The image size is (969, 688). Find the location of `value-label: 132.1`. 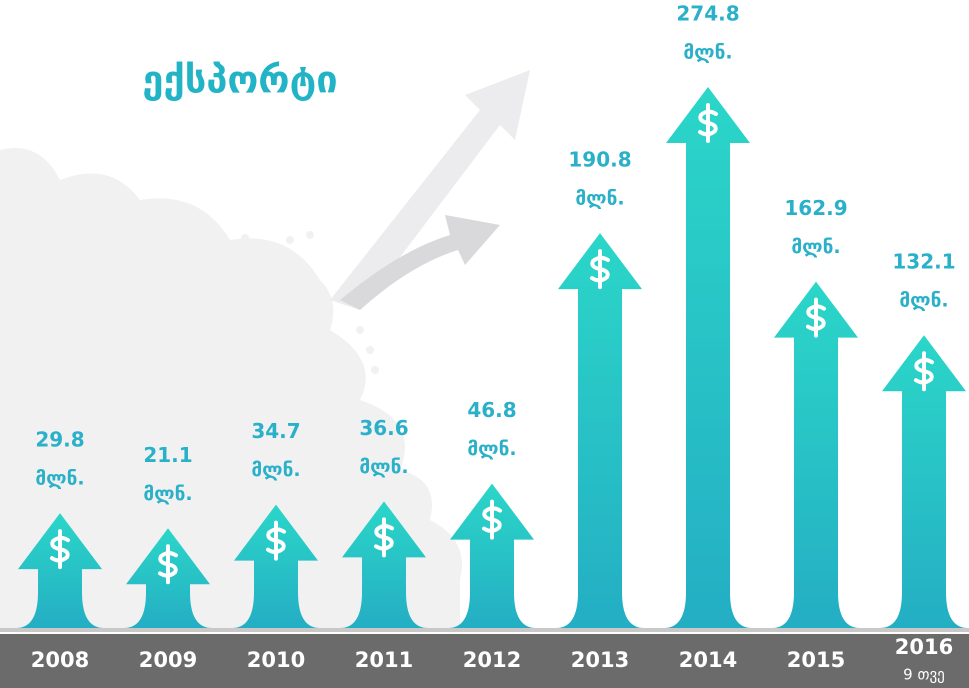

value-label: 132.1 is located at coordinates (923, 262).